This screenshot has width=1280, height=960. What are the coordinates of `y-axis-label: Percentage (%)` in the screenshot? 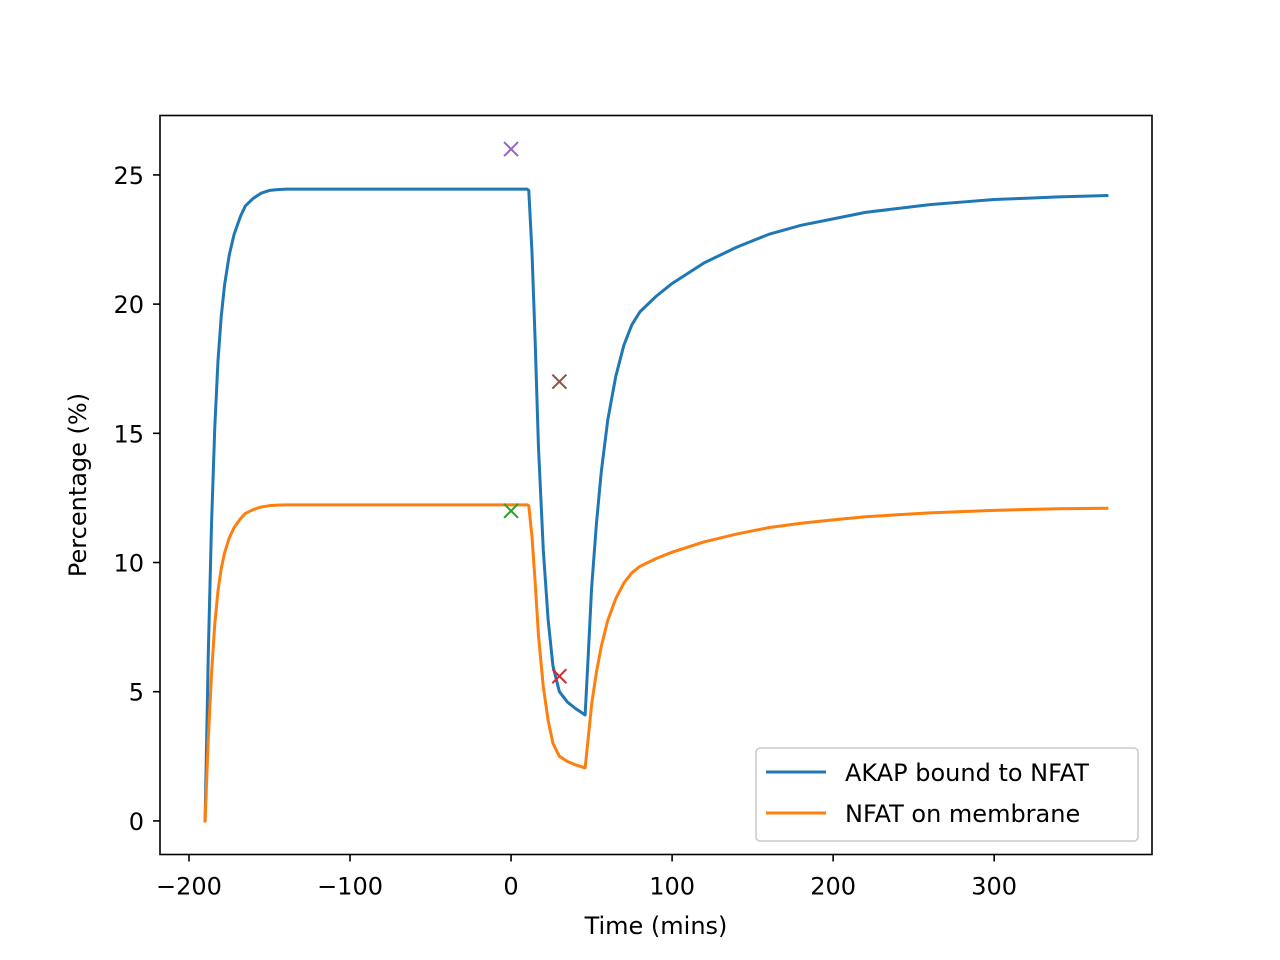 It's located at (78, 485).